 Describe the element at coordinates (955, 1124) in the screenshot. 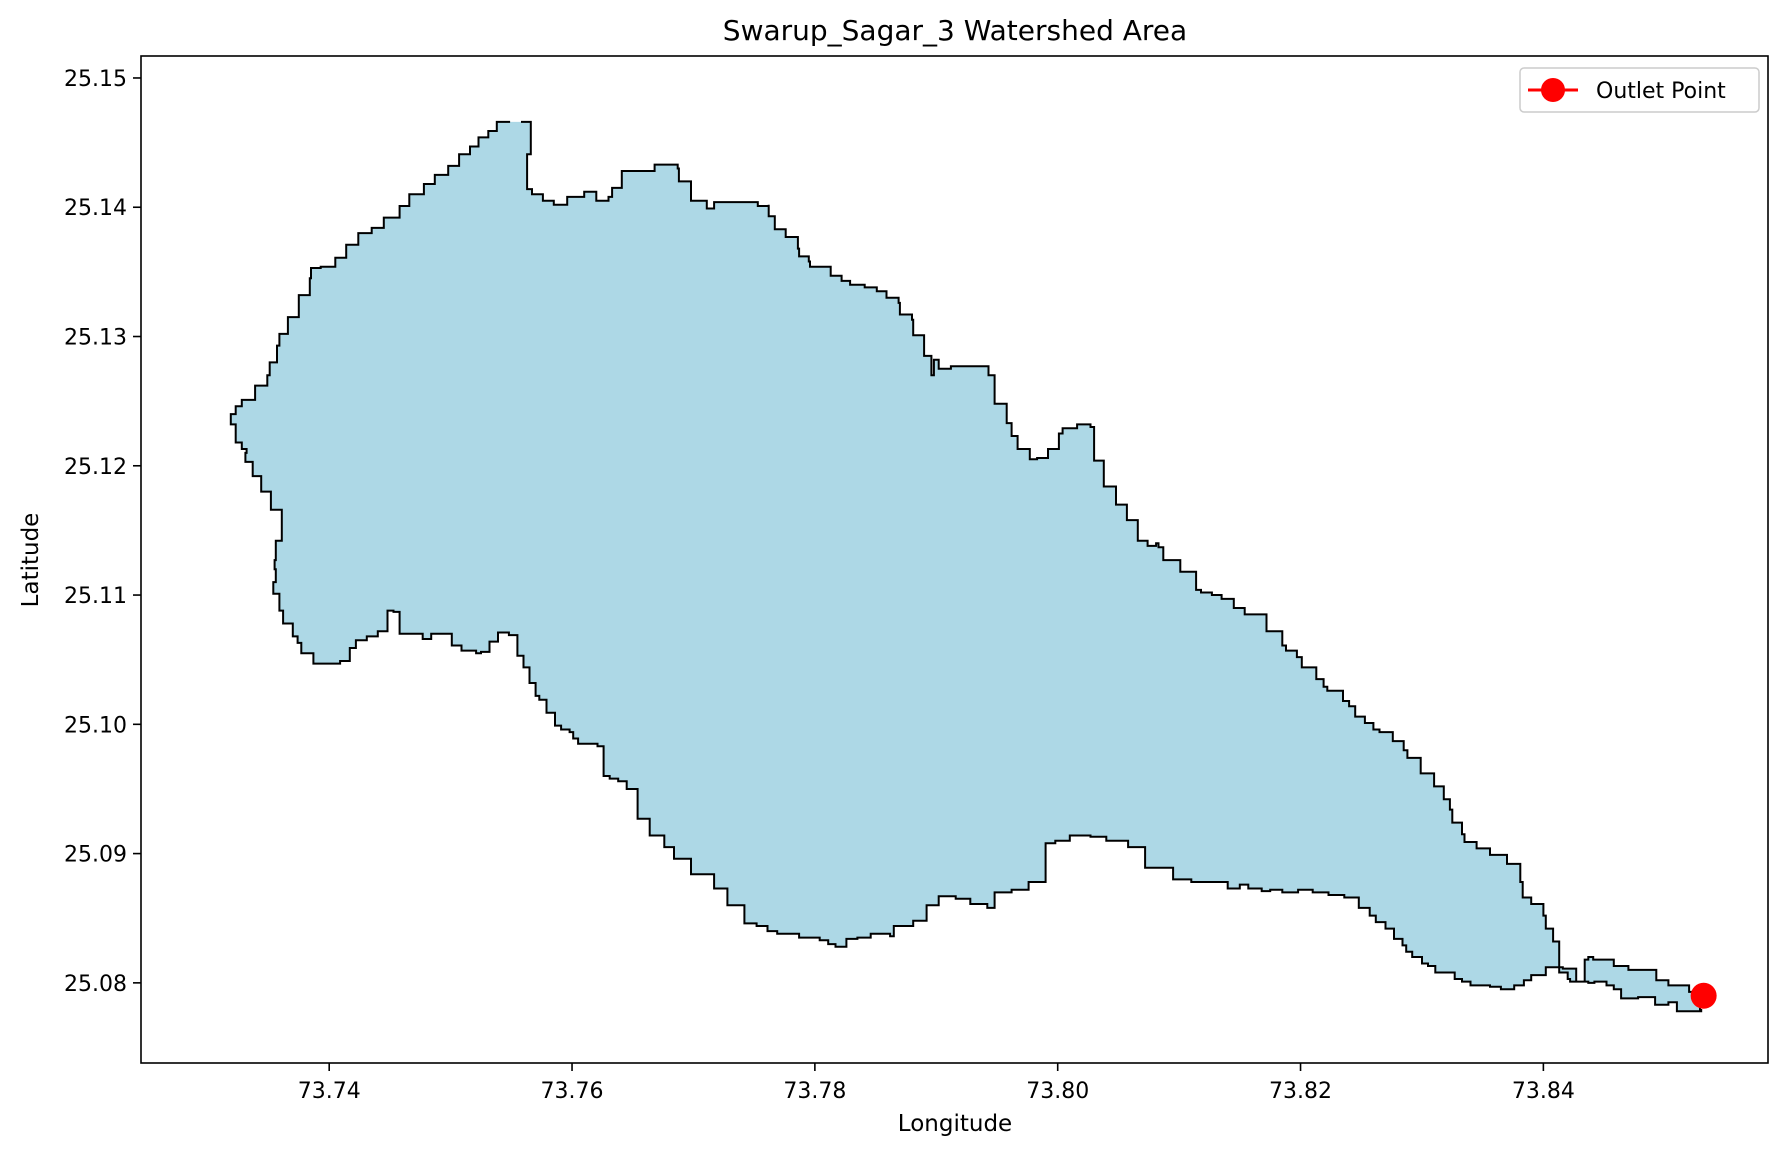

I see `x-axis-label: Longitude` at that location.